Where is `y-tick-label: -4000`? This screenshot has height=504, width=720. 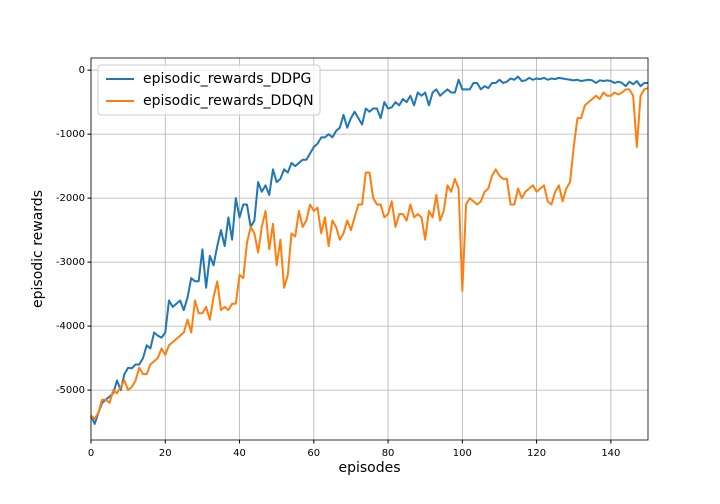
y-tick-label: -4000 is located at coordinates (70, 326).